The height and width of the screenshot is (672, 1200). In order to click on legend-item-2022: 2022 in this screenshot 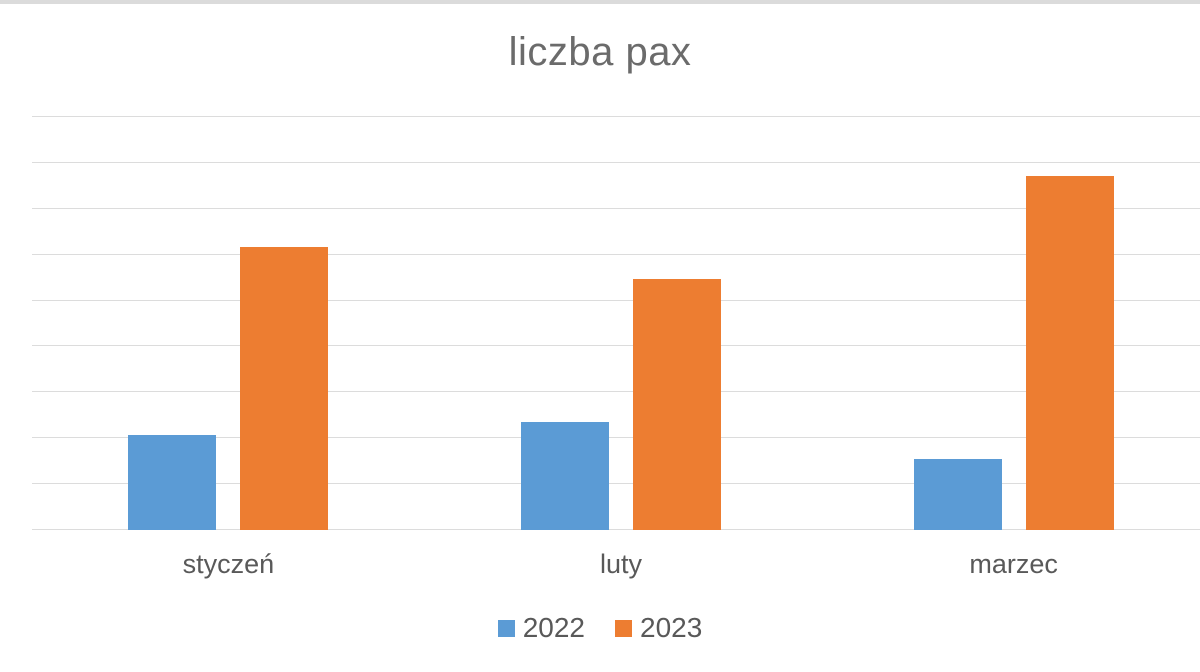, I will do `click(541, 628)`.